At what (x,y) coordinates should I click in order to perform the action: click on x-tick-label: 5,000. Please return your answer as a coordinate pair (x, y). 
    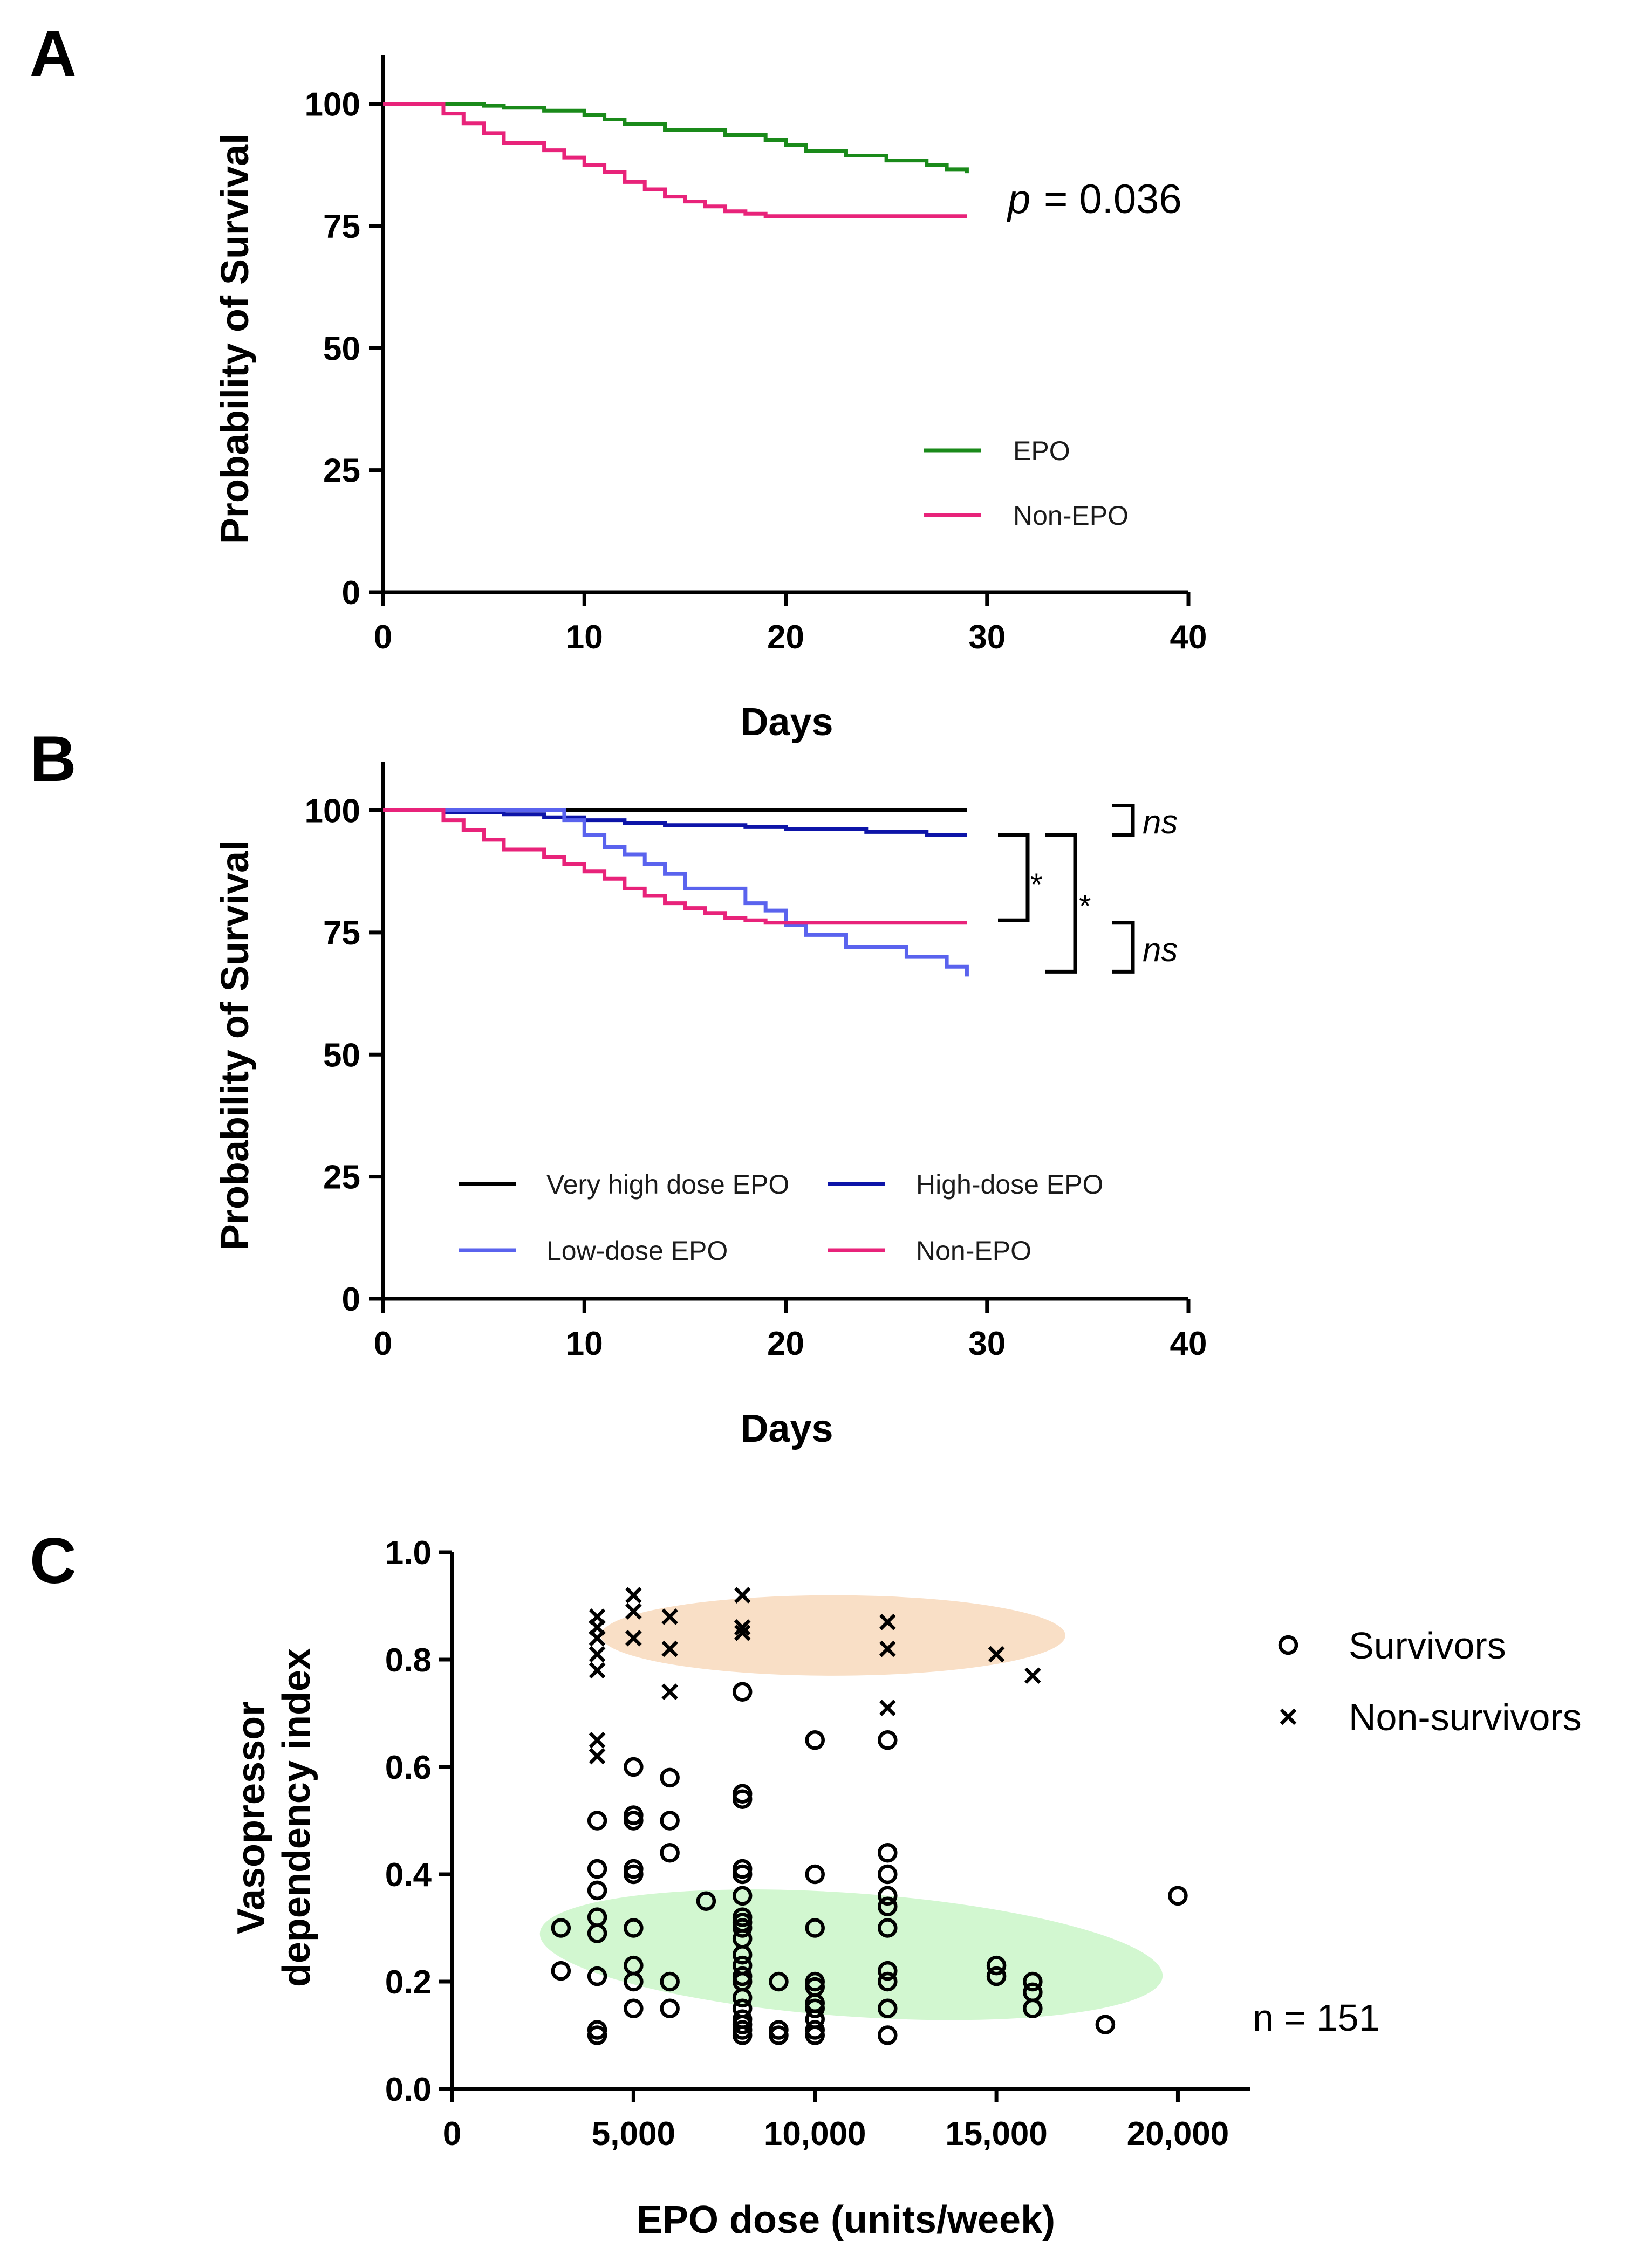
    Looking at the image, I should click on (633, 2134).